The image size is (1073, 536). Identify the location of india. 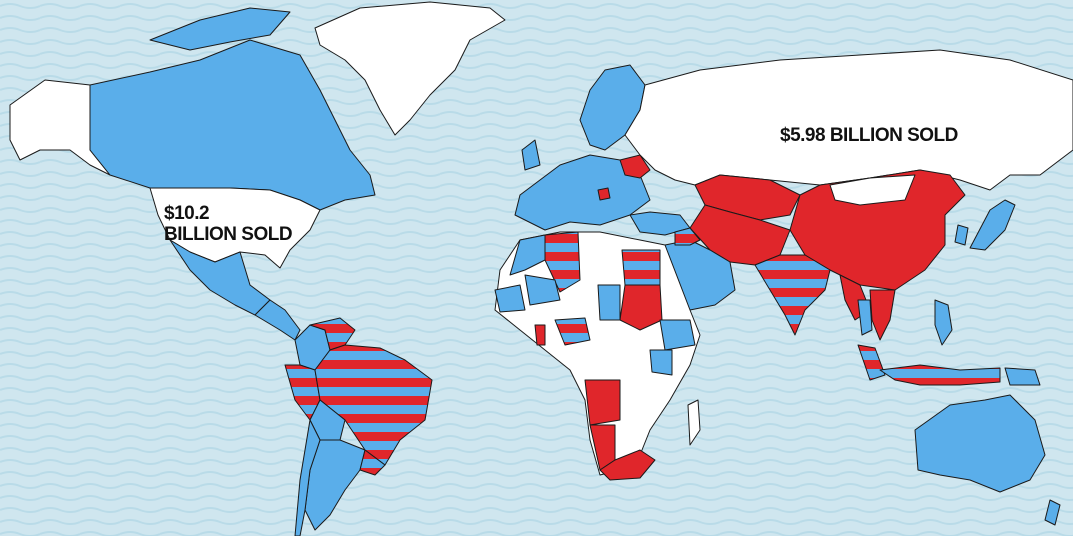
(792, 295).